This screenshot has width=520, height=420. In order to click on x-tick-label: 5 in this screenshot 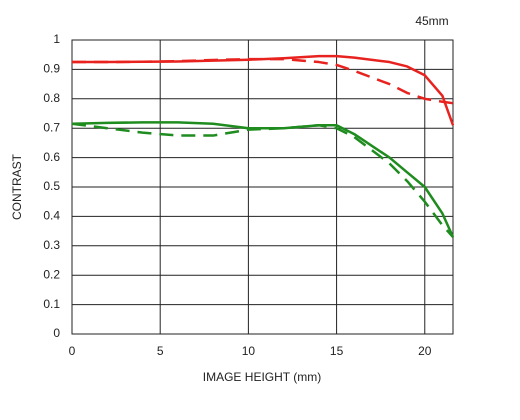, I will do `click(160, 351)`.